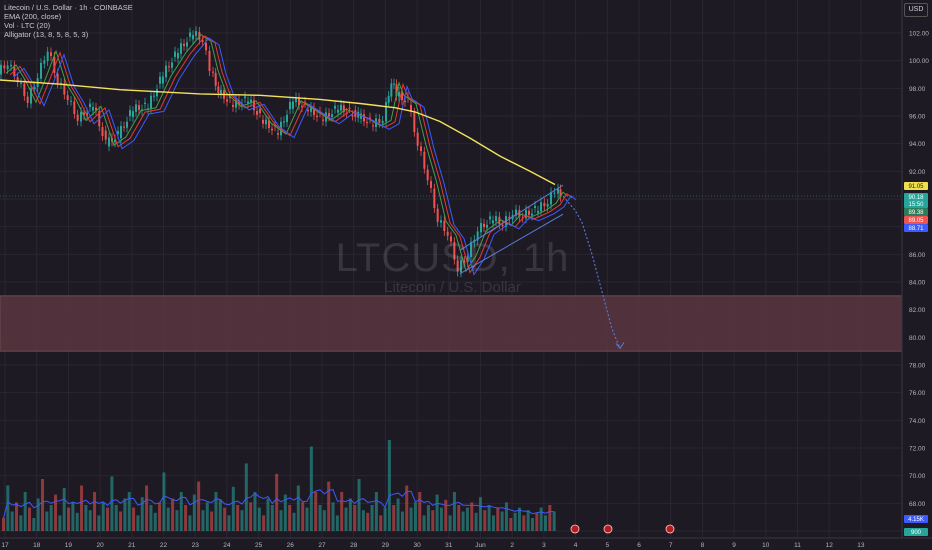 The image size is (932, 550). I want to click on ema-200-line, so click(278, 132).